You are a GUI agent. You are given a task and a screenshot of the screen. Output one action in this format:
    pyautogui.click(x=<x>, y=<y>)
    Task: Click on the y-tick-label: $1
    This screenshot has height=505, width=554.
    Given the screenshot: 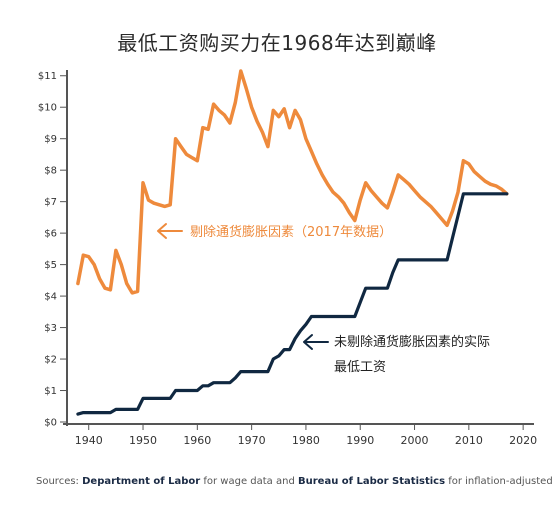 What is the action you would take?
    pyautogui.click(x=50, y=391)
    